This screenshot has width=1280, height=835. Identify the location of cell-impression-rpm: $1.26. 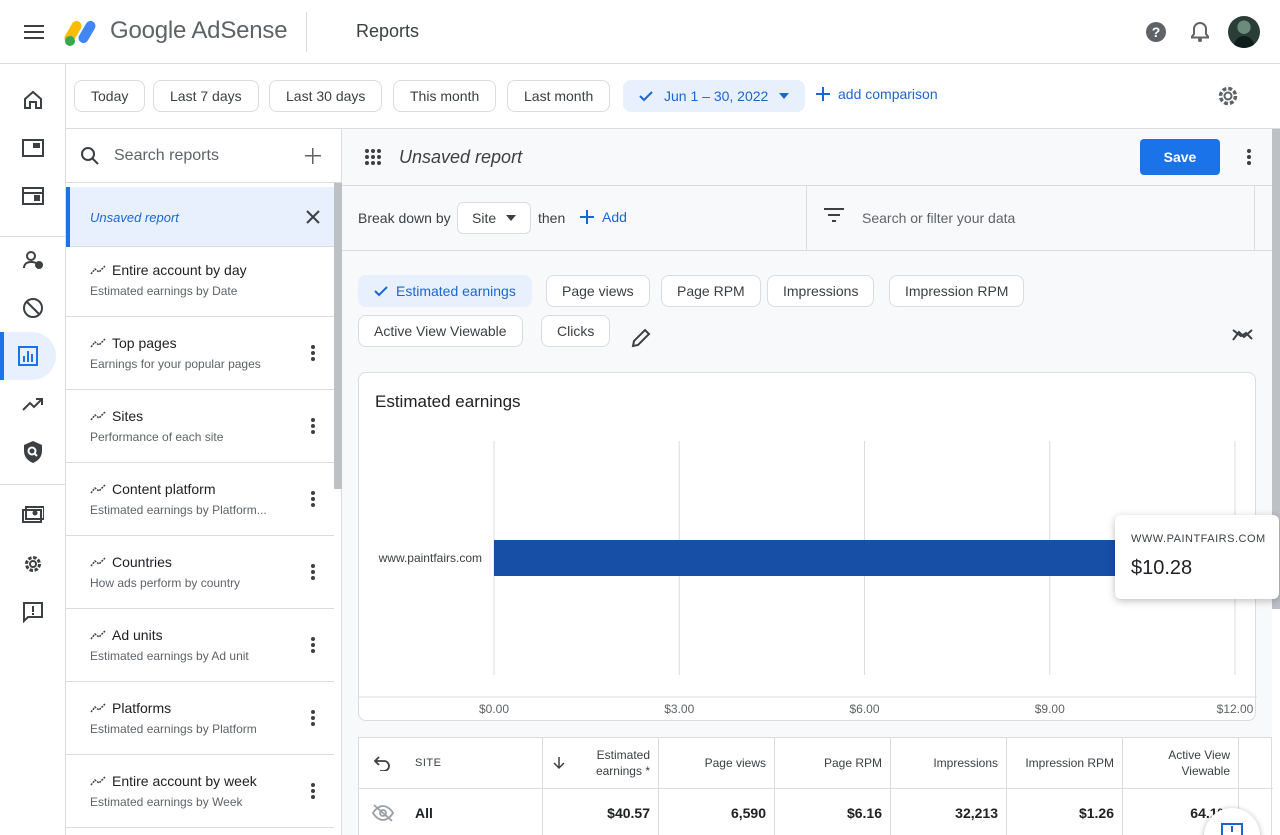
(1065, 812).